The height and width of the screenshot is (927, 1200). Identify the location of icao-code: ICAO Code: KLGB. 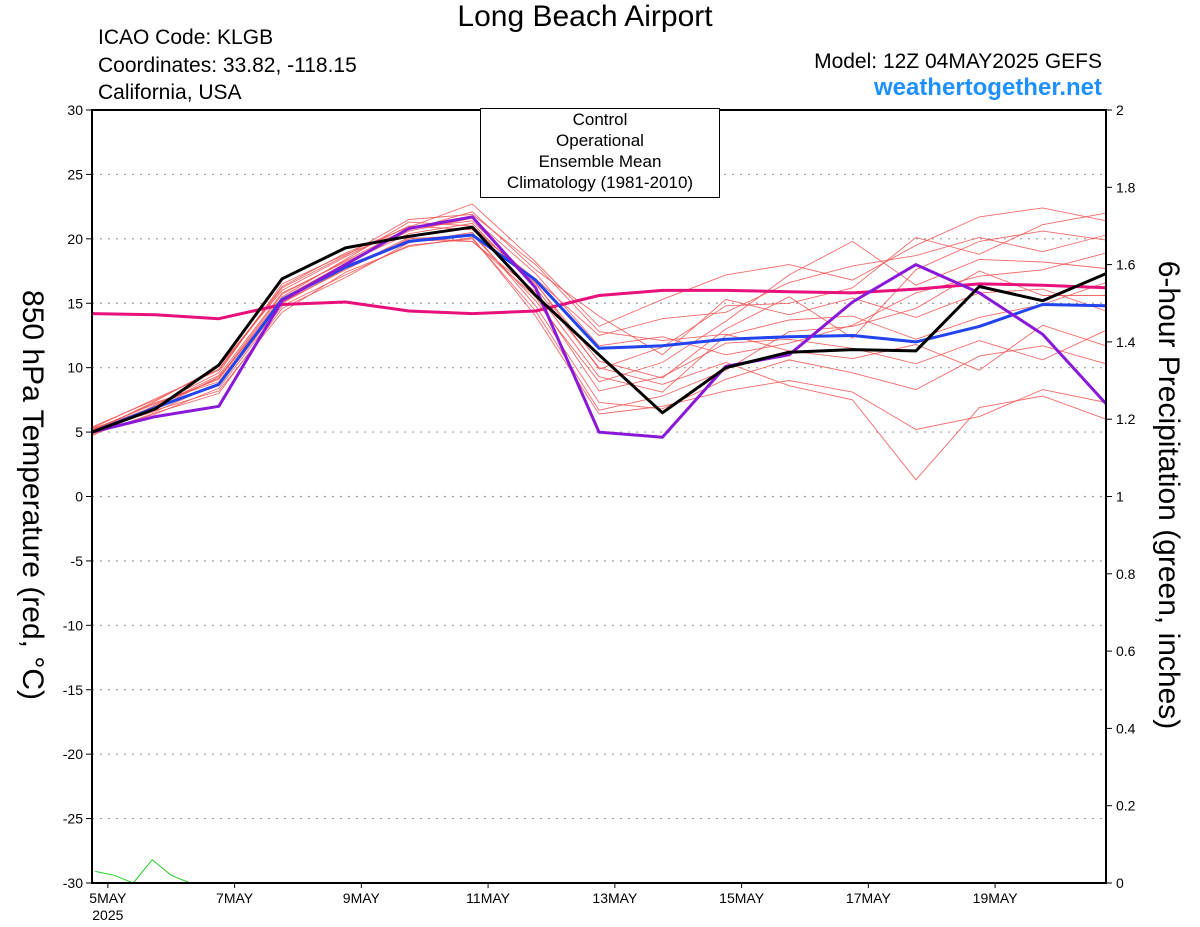
(186, 37).